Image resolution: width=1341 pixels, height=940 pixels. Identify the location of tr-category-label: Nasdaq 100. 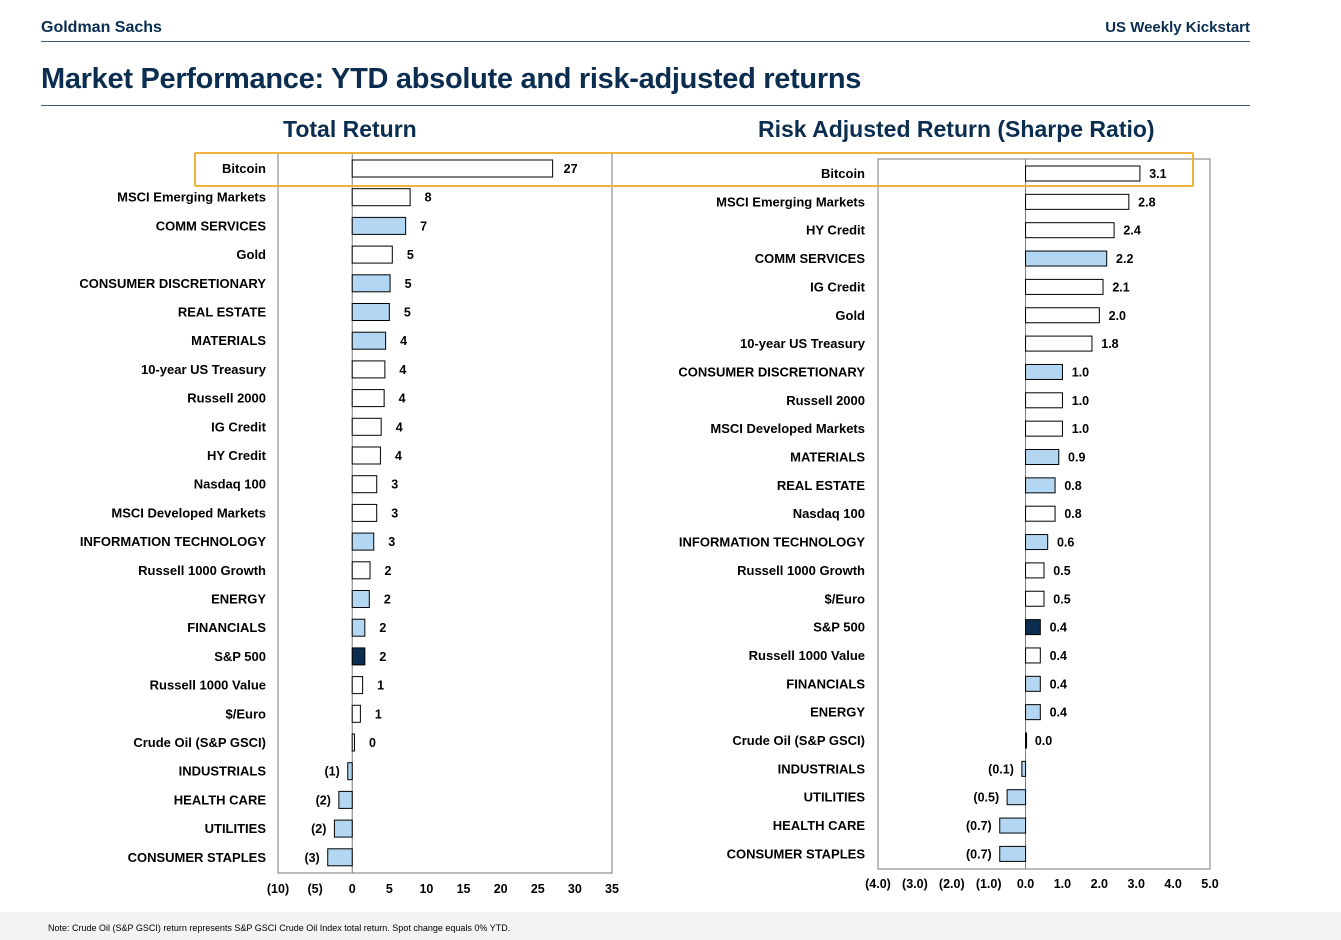
(230, 484).